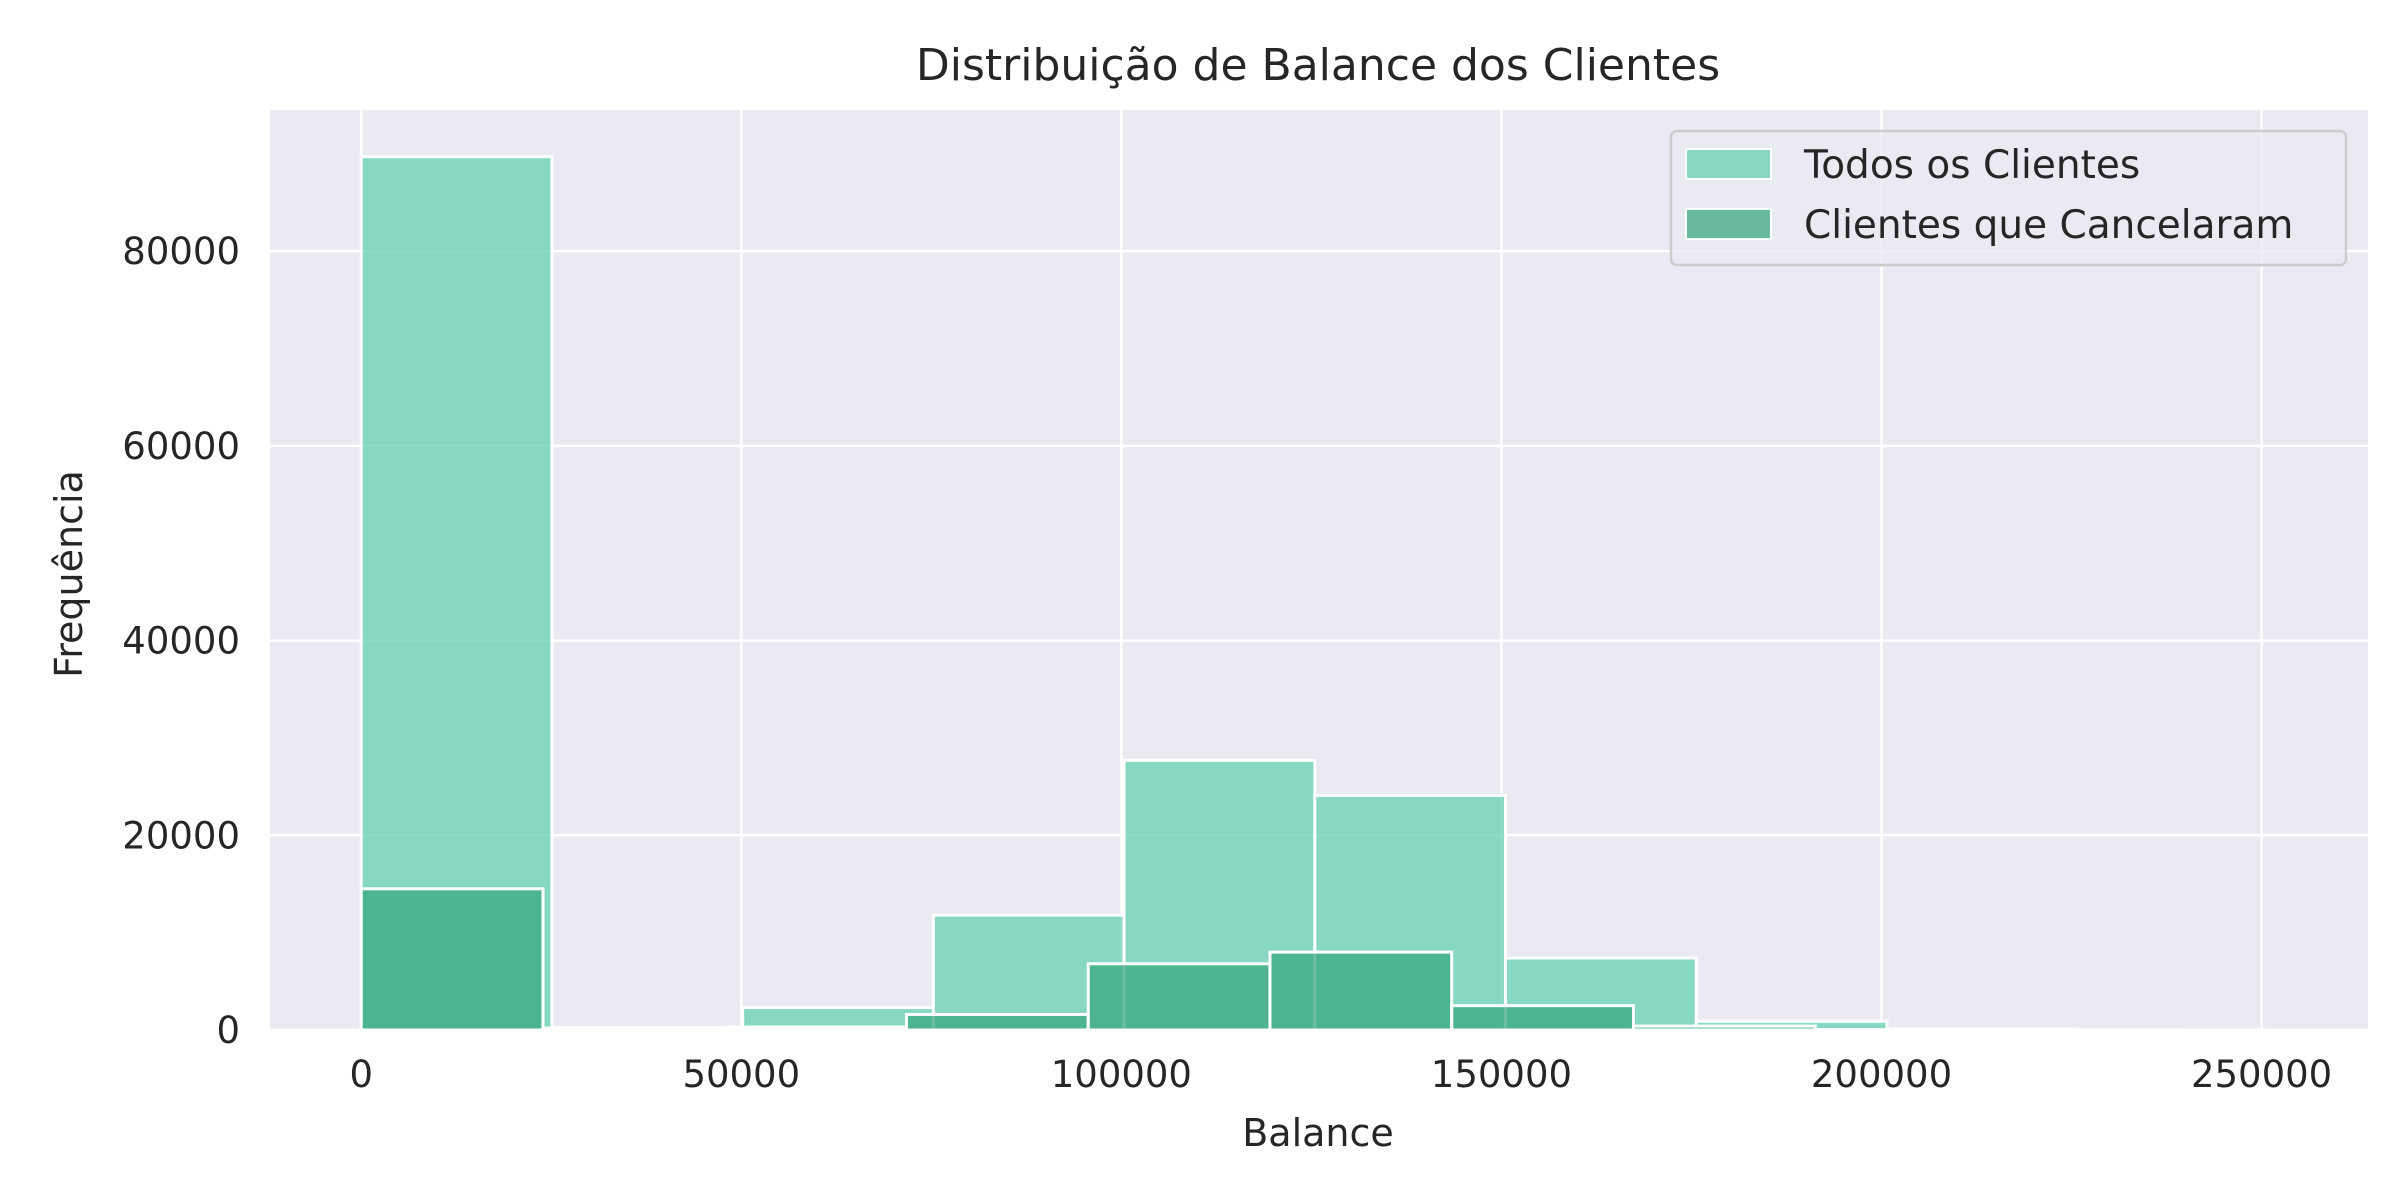 Image resolution: width=2400 pixels, height=1200 pixels. I want to click on y-axis-ticks: 0 20000 40000 60000 80000, so click(181, 641).